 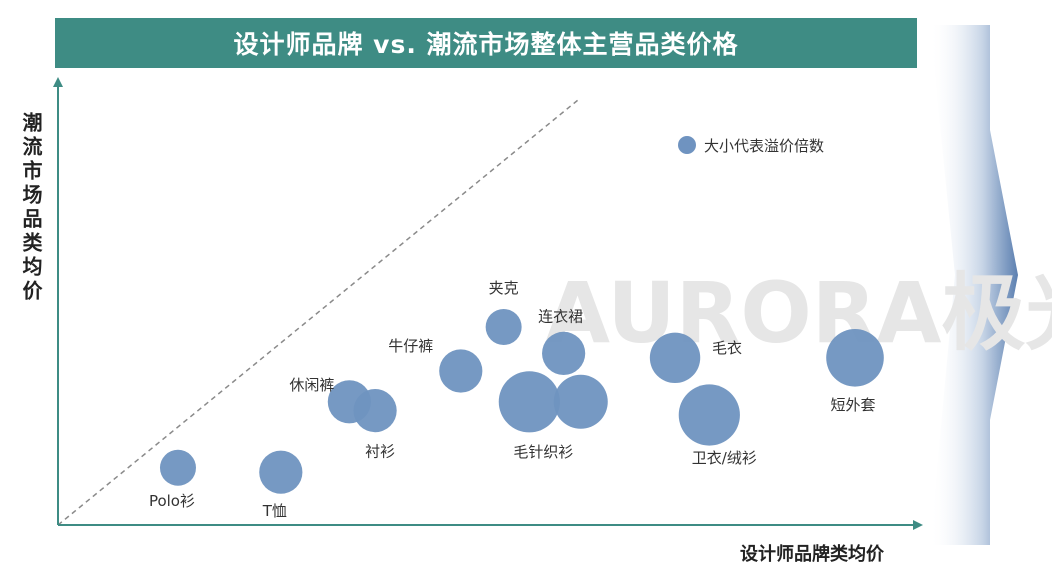 I want to click on bubble-label-10: 卫衣/绒衫, so click(x=724, y=458).